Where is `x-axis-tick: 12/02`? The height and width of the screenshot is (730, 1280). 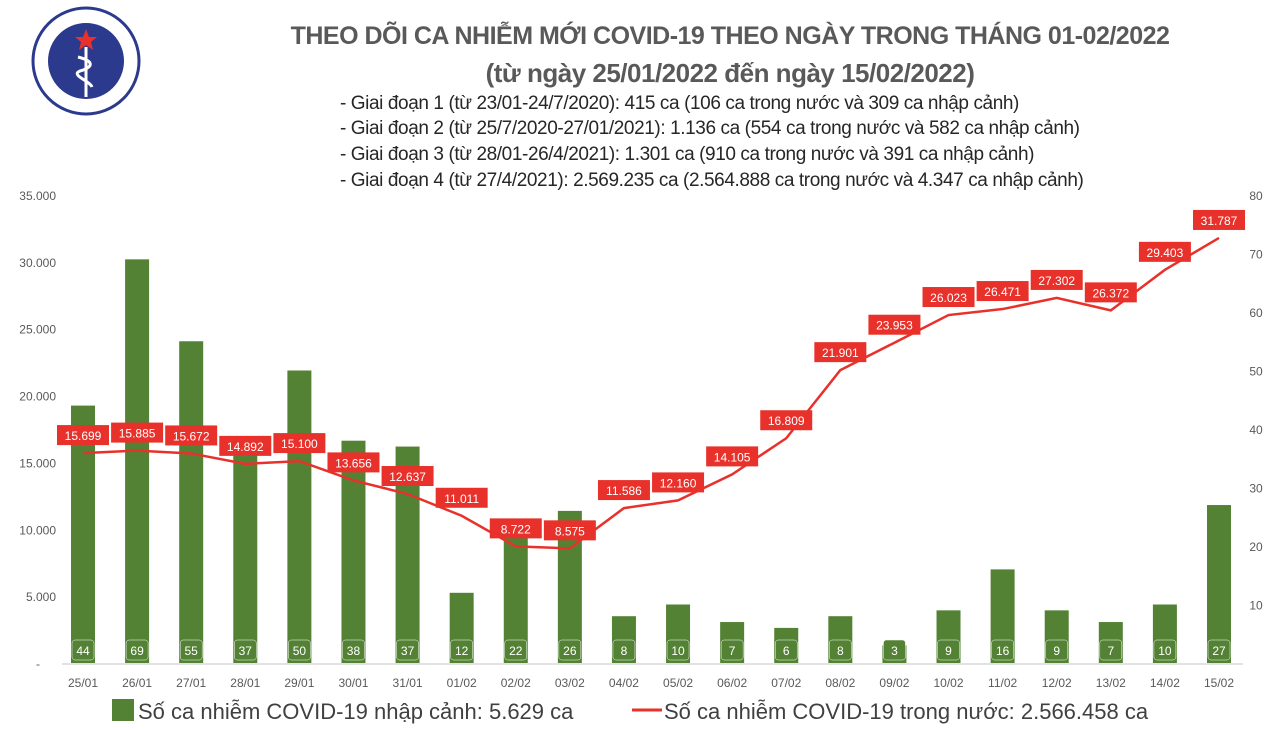
x-axis-tick: 12/02 is located at coordinates (1057, 683).